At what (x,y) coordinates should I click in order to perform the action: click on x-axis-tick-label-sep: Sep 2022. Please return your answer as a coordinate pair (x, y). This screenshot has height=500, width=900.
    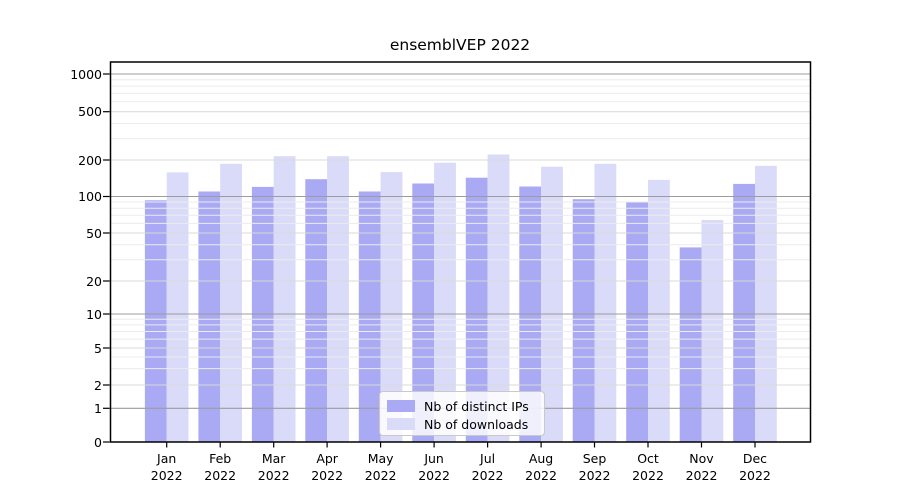
    Looking at the image, I should click on (595, 467).